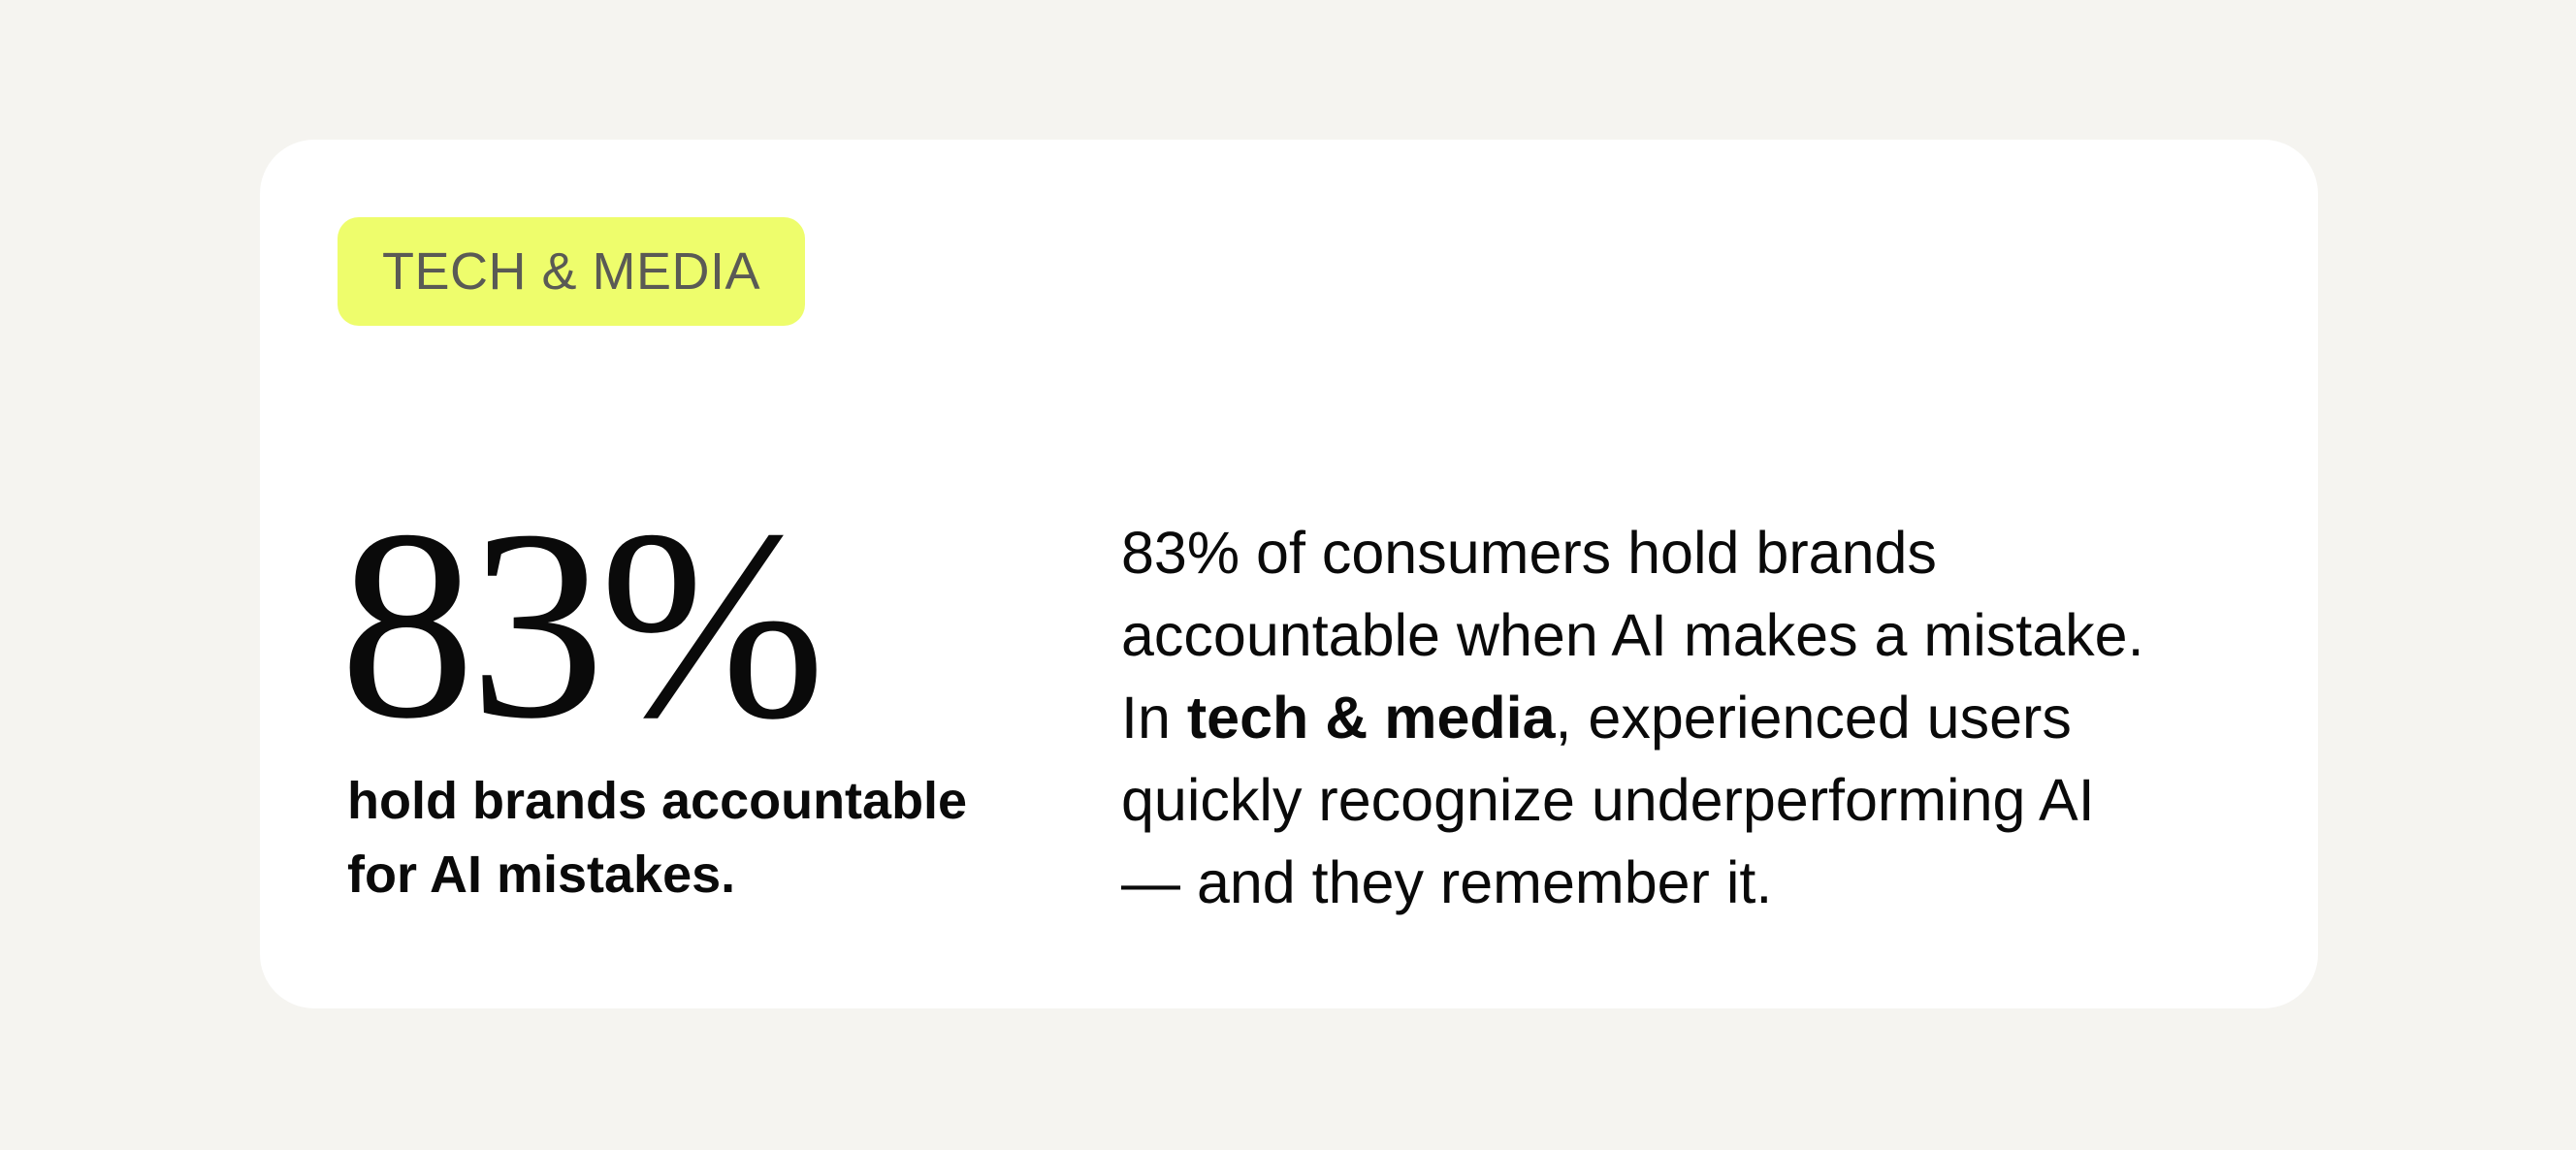 This screenshot has width=2576, height=1150. I want to click on description-line: In tech & media, experienced users, so click(1703, 718).